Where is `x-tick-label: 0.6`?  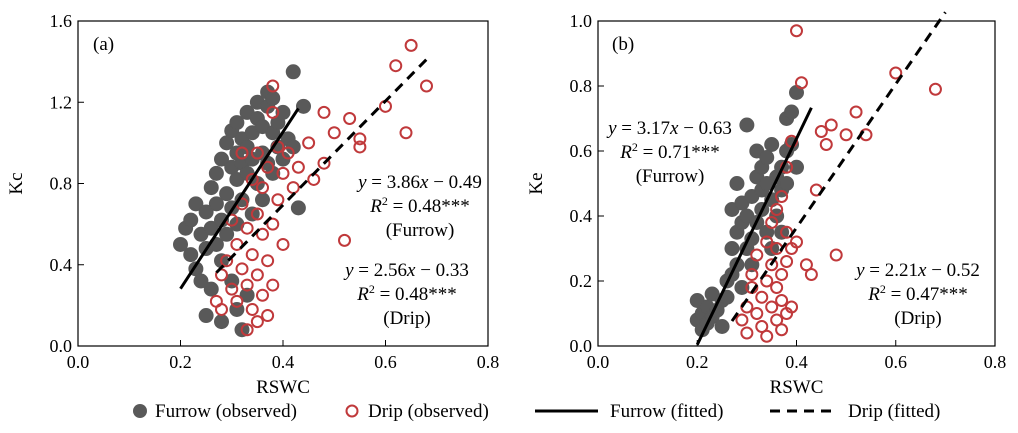
x-tick-label: 0.6 is located at coordinates (385, 362).